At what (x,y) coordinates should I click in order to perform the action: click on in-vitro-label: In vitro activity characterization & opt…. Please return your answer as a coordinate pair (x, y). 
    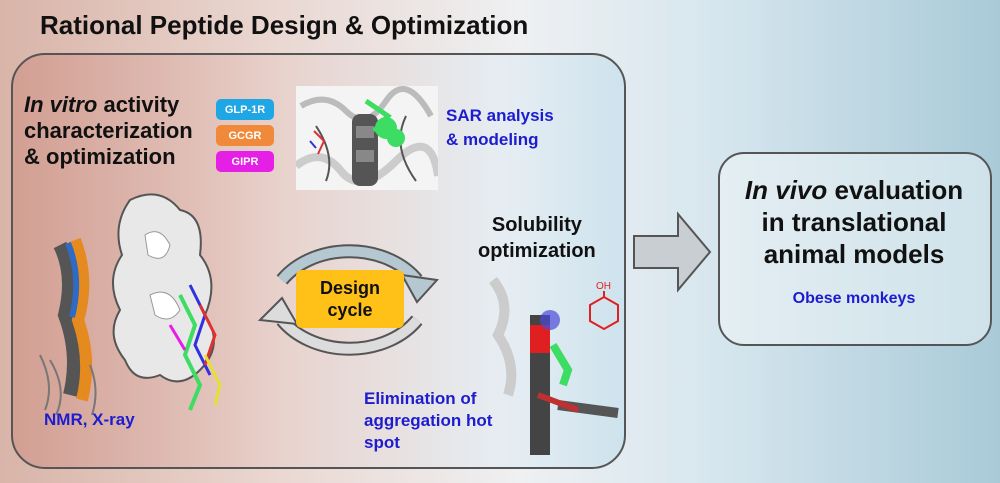
    Looking at the image, I should click on (124, 131).